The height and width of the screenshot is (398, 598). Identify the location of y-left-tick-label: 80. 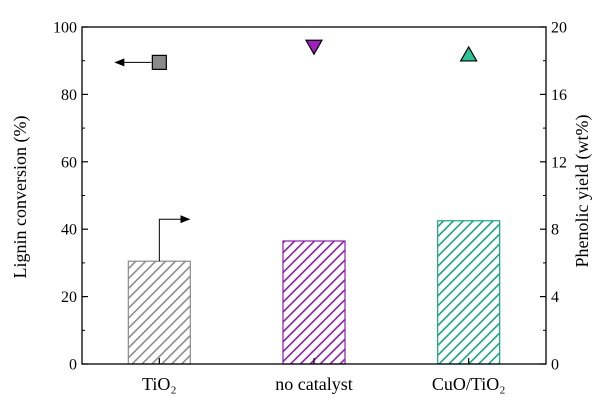
(69, 95).